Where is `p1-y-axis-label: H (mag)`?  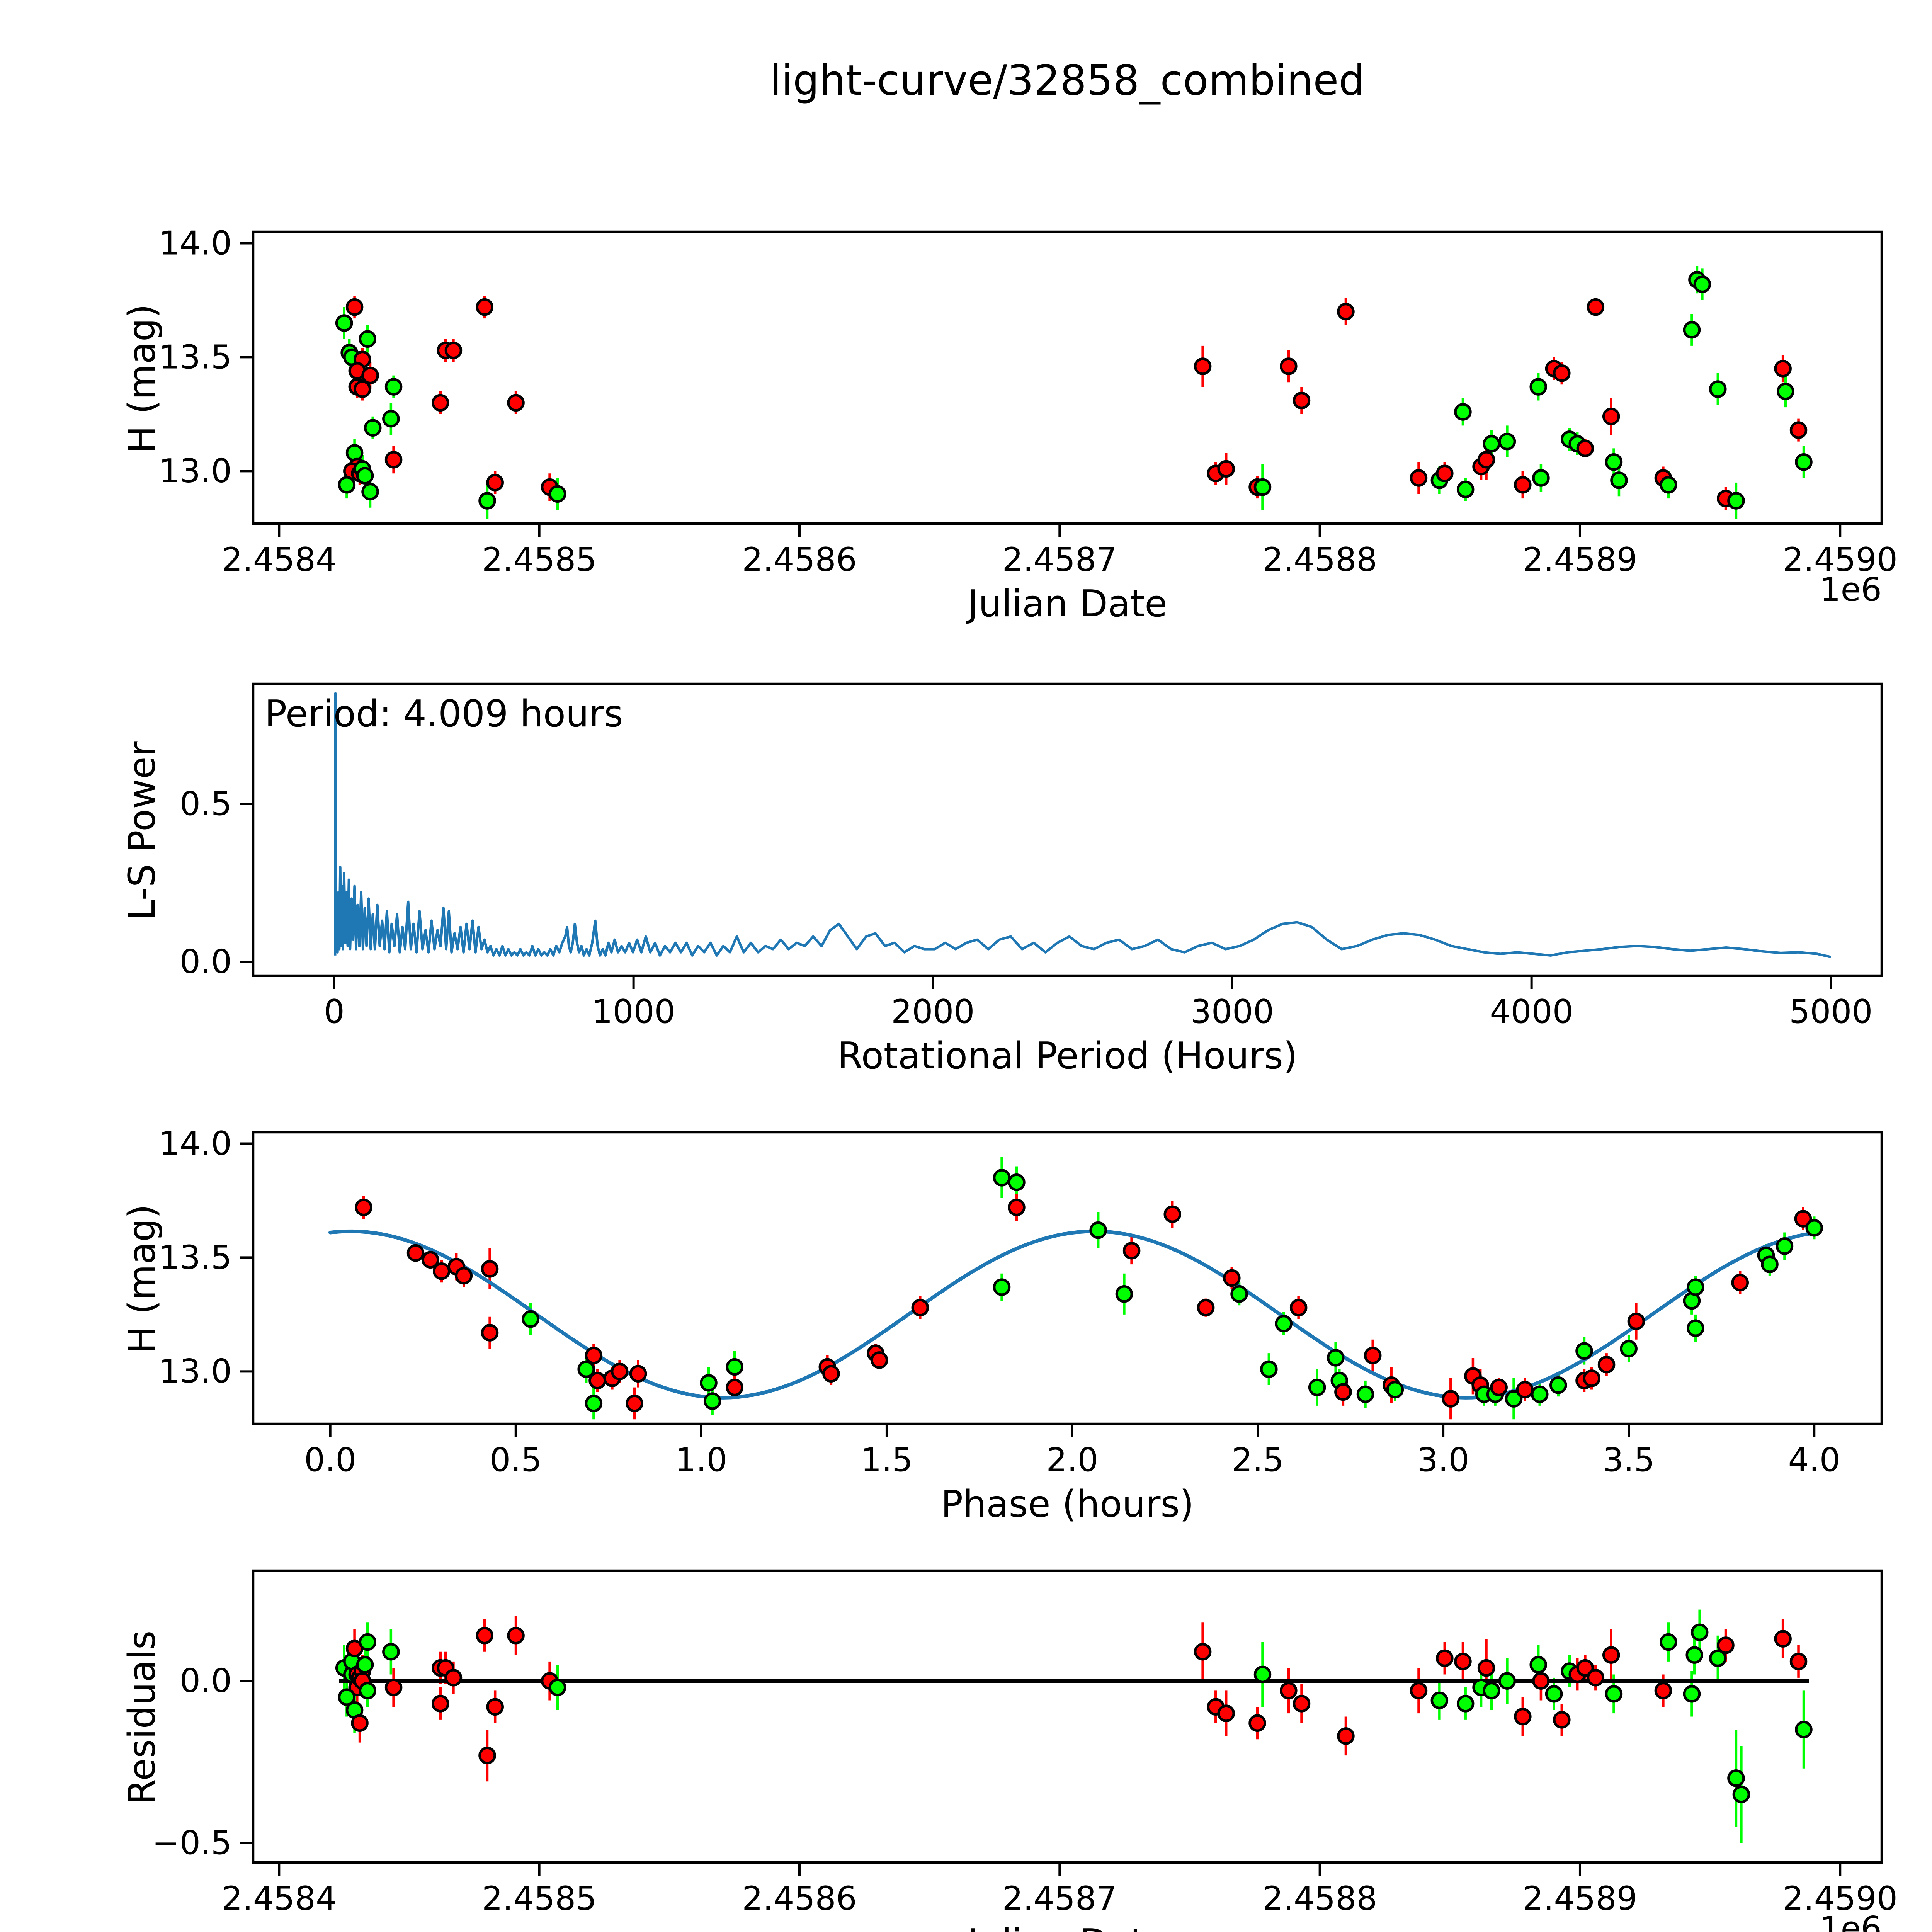 p1-y-axis-label: H (mag) is located at coordinates (143, 378).